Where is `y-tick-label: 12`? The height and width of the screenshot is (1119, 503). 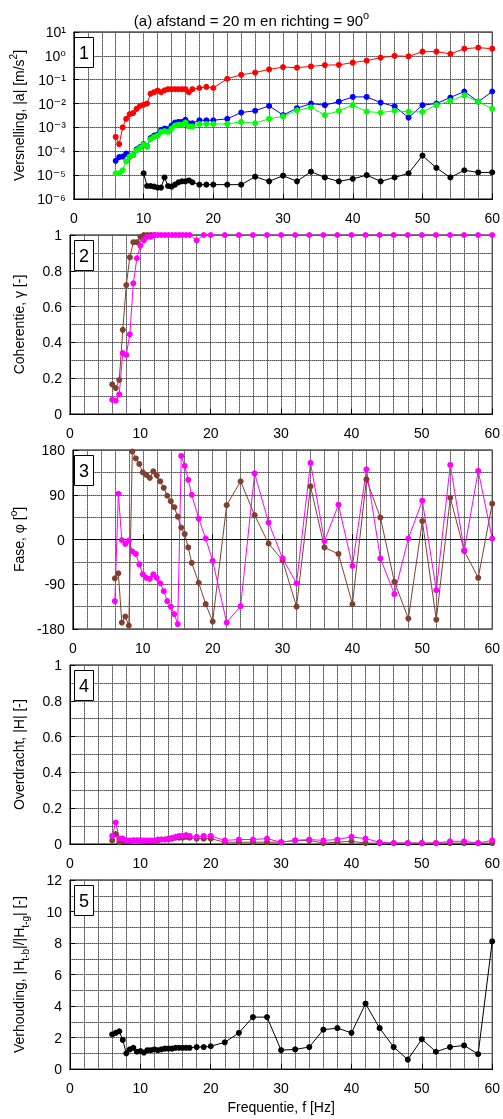 y-tick-label: 12 is located at coordinates (54, 880).